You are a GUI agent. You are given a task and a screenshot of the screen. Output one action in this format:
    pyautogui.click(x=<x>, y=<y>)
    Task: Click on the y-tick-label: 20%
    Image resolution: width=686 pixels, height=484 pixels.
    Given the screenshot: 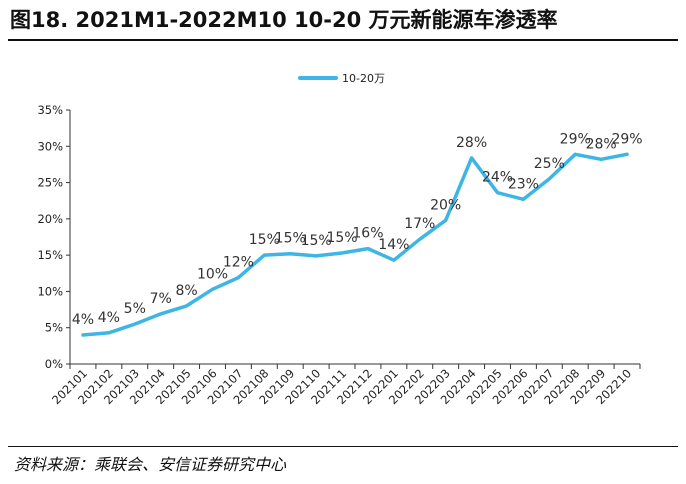 What is the action you would take?
    pyautogui.click(x=50, y=219)
    